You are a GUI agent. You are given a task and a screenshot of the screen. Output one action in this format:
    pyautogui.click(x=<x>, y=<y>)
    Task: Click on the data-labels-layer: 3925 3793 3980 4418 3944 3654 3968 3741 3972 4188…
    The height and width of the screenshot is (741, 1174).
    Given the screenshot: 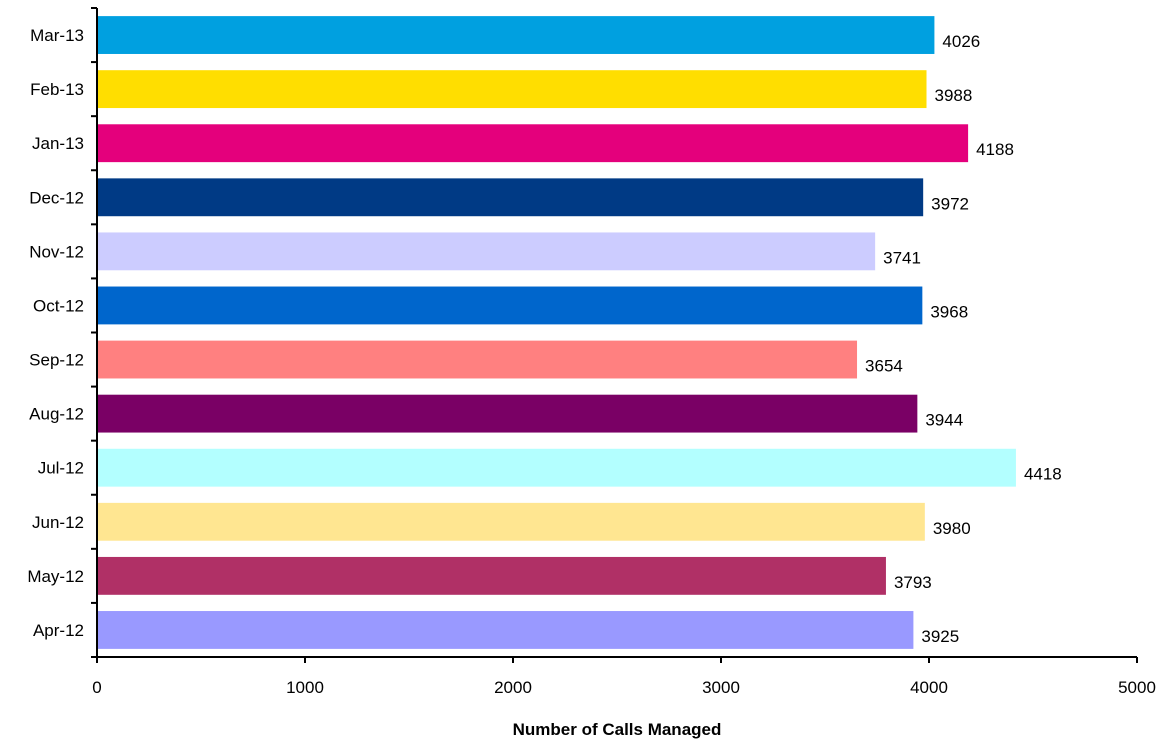 What is the action you would take?
    pyautogui.click(x=963, y=339)
    